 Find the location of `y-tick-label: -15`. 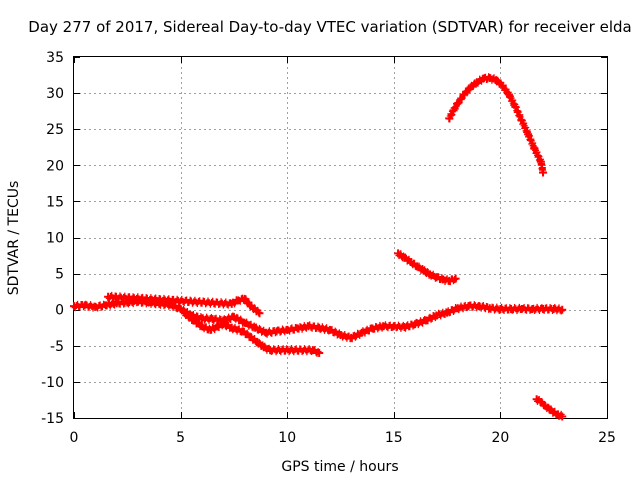

y-tick-label: -15 is located at coordinates (52, 419).